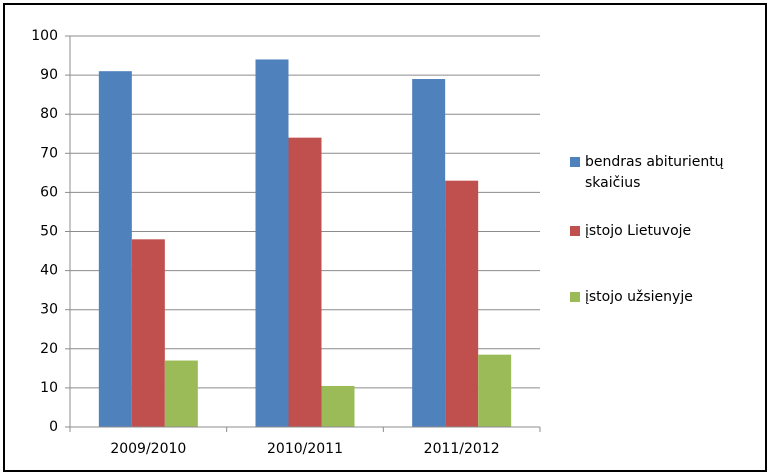 The height and width of the screenshot is (475, 770). Describe the element at coordinates (44, 36) in the screenshot. I see `y-tick-label: 100` at that location.